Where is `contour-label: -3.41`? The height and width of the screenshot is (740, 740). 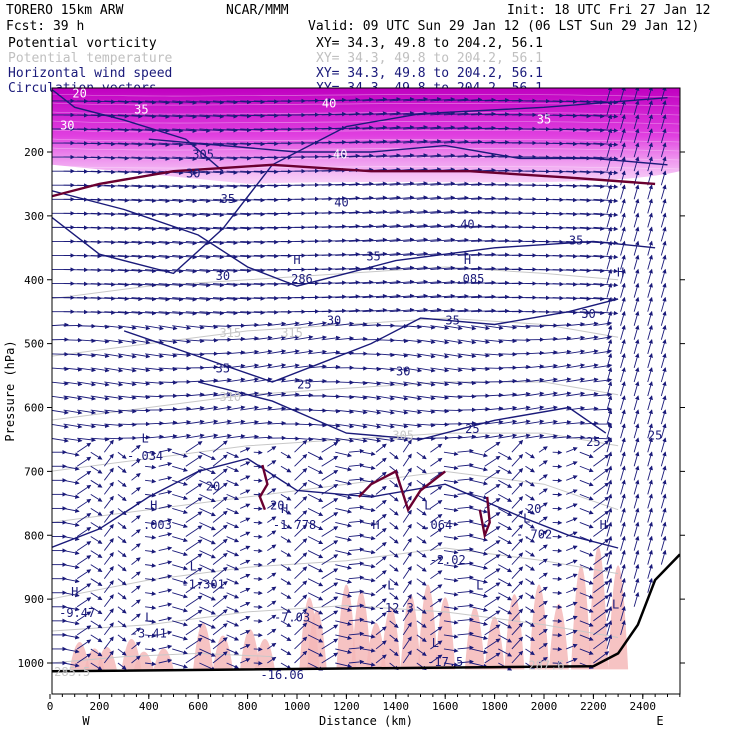
contour-label: -3.41 is located at coordinates (149, 633).